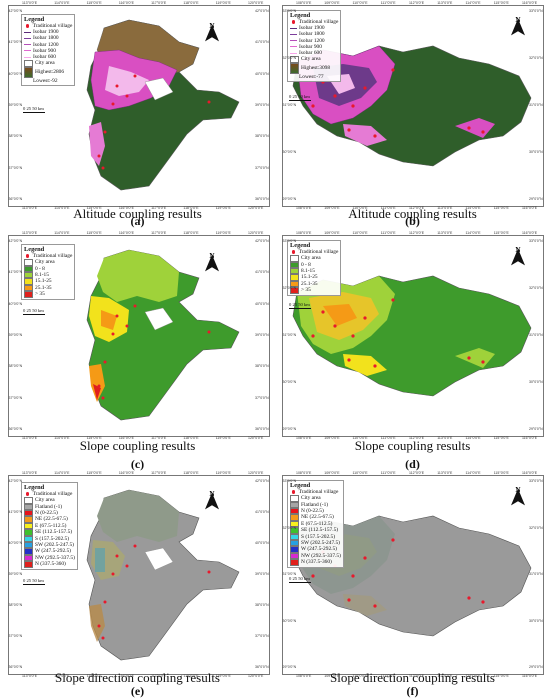 The width and height of the screenshot is (550, 699). Describe the element at coordinates (44, 50) in the screenshot. I see `legend-label: Isobar 900` at that location.